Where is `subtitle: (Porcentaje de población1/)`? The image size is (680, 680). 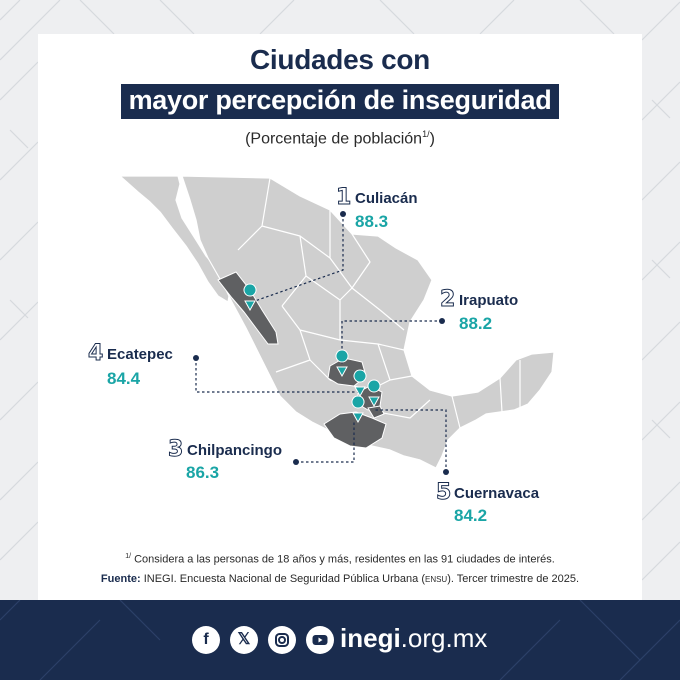 subtitle: (Porcentaje de población1/) is located at coordinates (340, 138).